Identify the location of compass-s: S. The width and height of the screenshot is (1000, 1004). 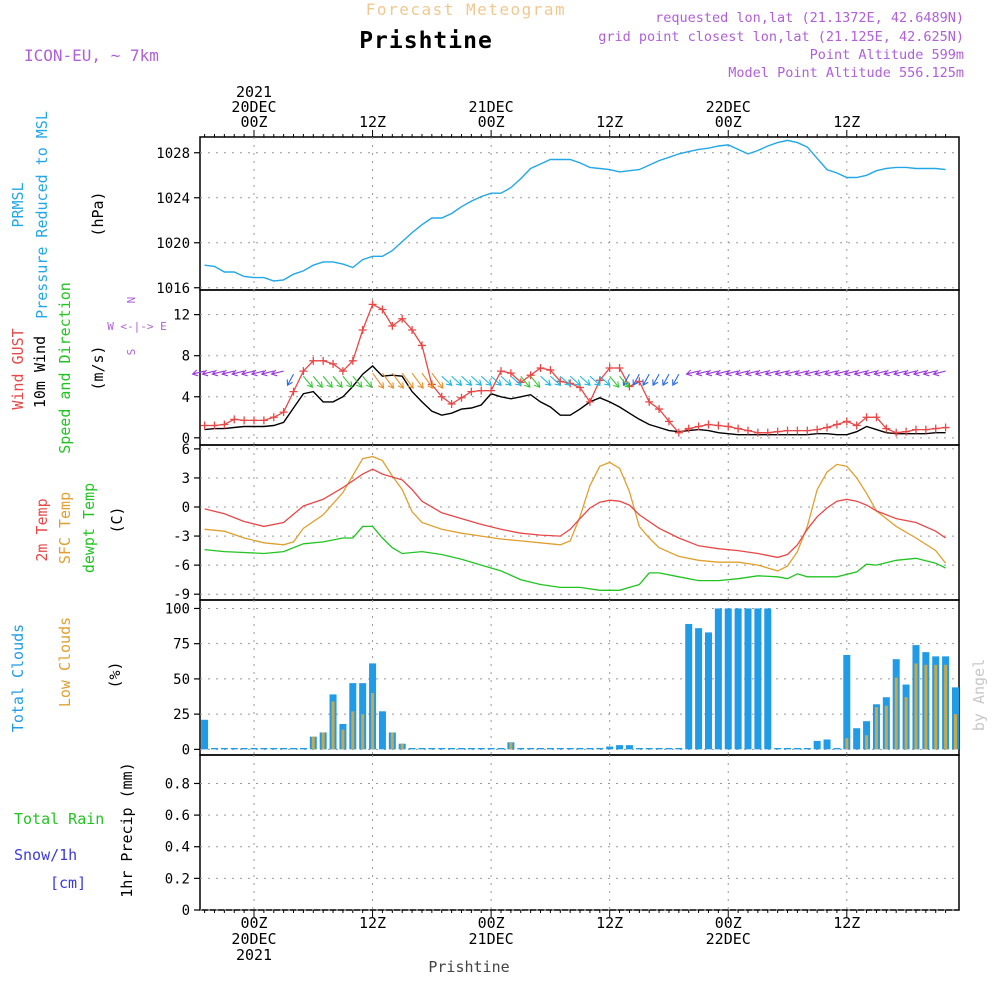
(131, 352).